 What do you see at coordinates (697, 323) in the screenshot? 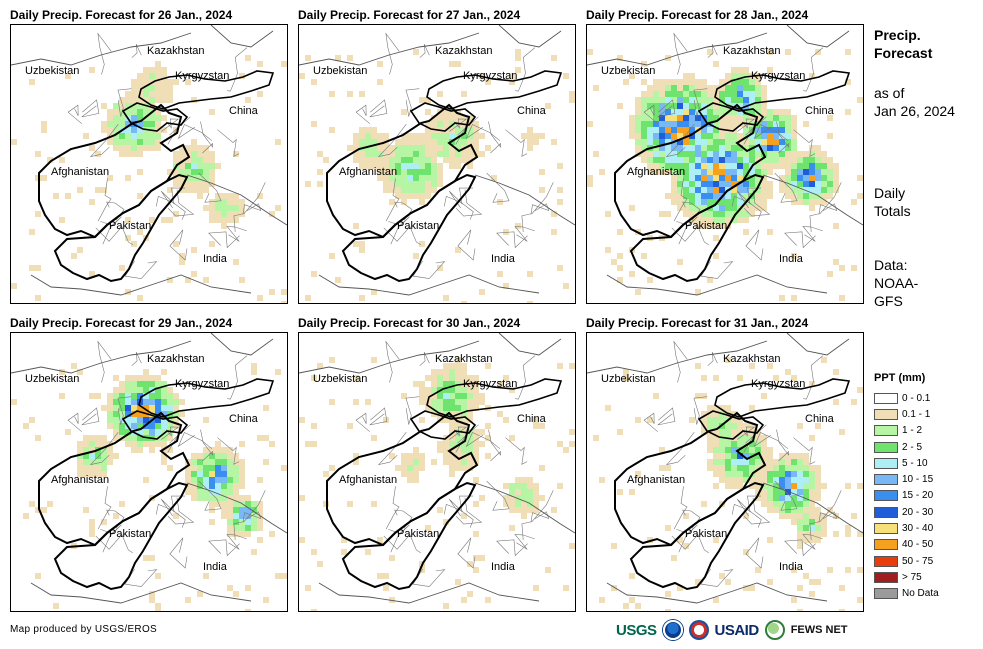
I see `panel-title: Daily Precip. Forecast for 31 Jan., 2024` at bounding box center [697, 323].